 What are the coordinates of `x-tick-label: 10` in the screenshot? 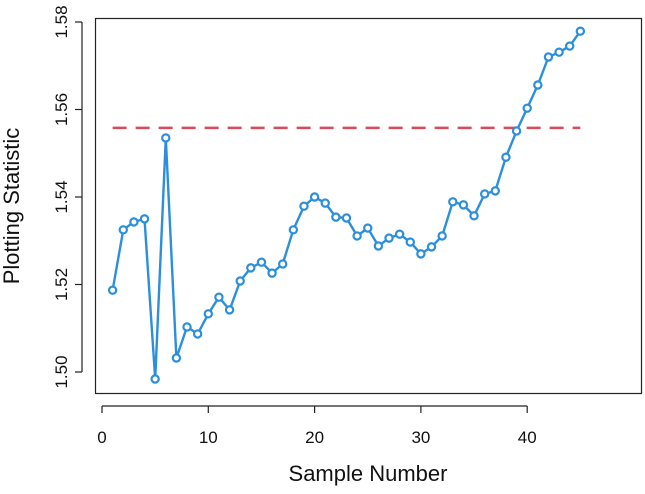 It's located at (208, 437).